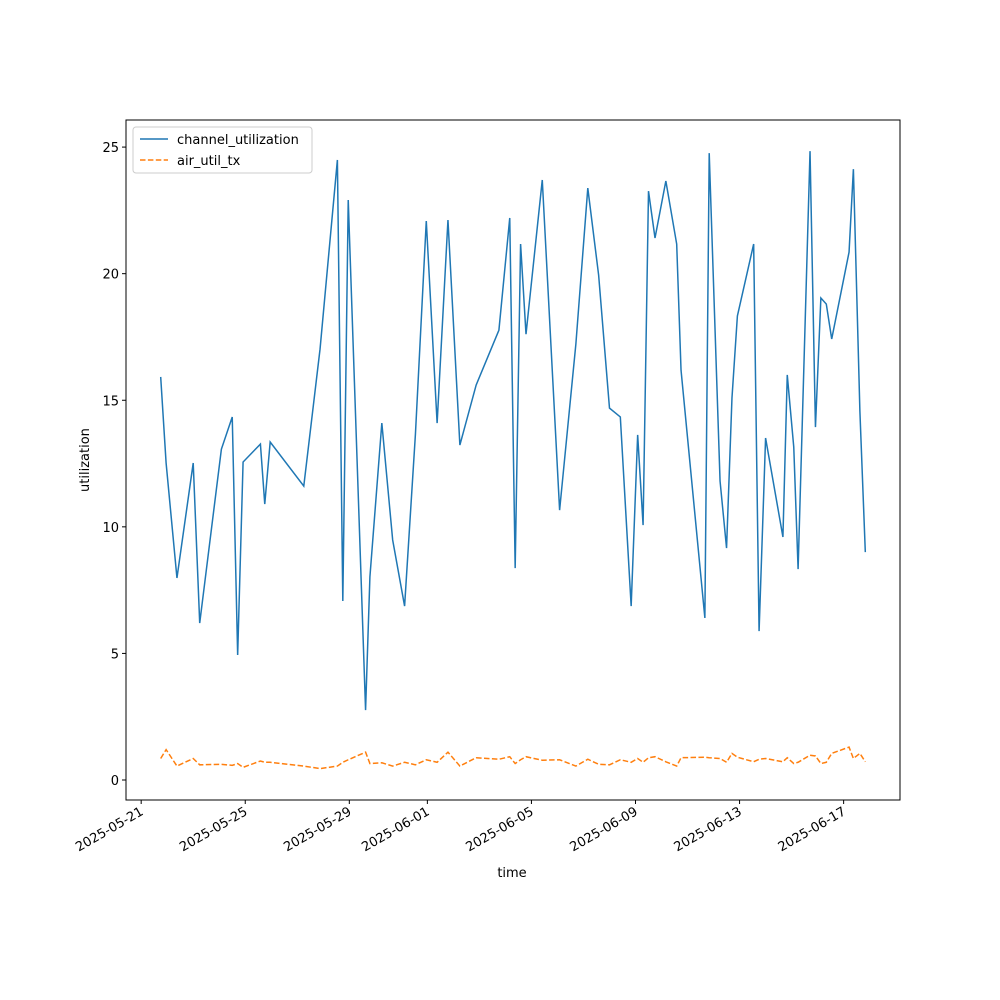 The height and width of the screenshot is (1000, 1000). What do you see at coordinates (110, 275) in the screenshot?
I see `y-tick-label: 20` at bounding box center [110, 275].